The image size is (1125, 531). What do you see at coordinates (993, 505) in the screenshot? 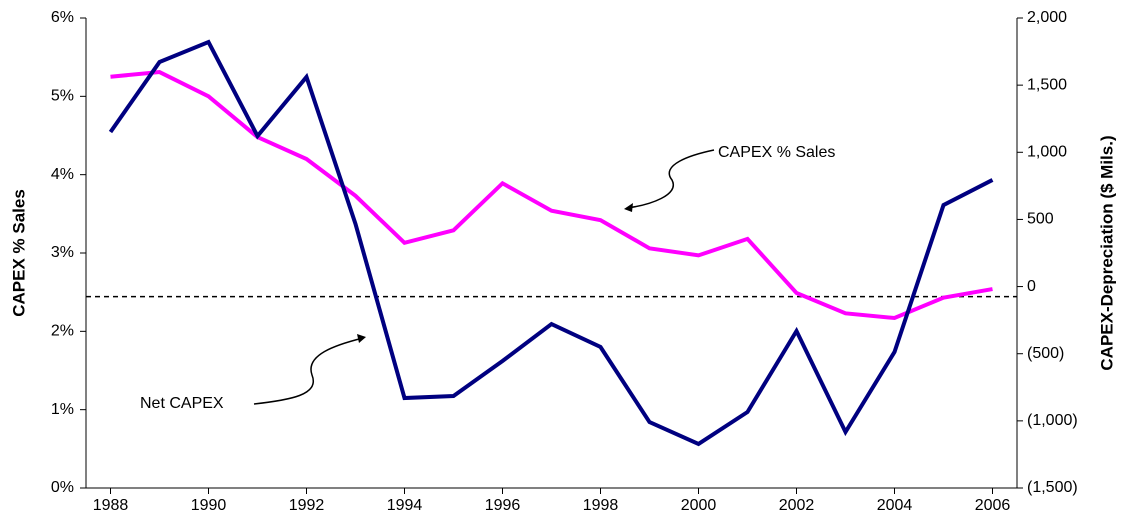
I see `x-tick-label: 2006` at bounding box center [993, 505].